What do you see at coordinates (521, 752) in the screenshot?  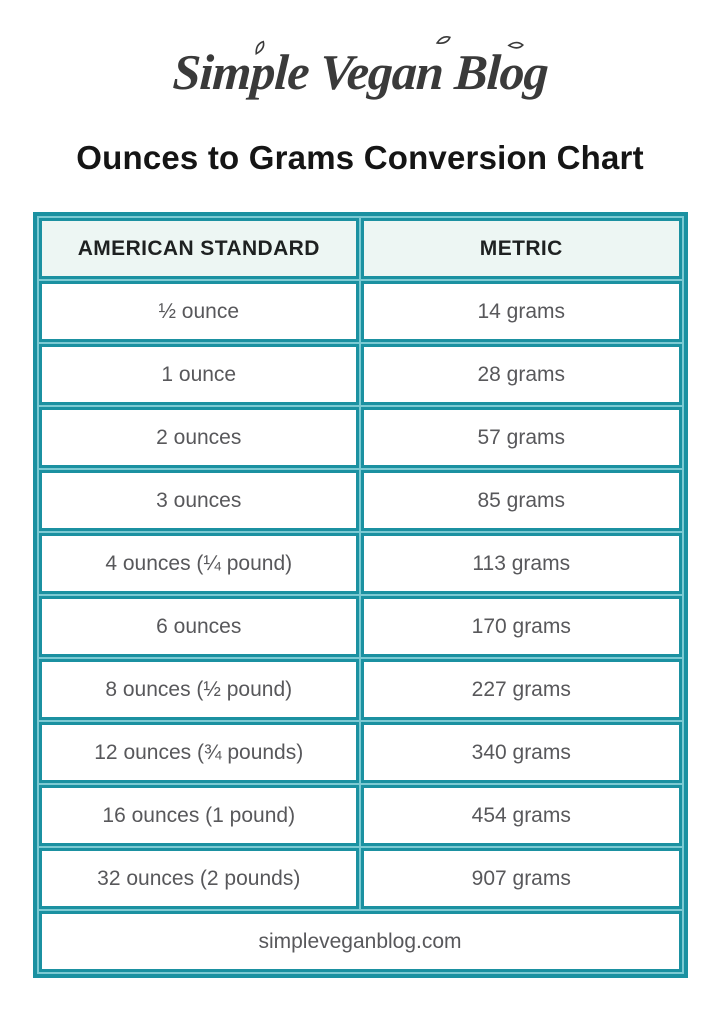 I see `metric-cell: 340 grams` at bounding box center [521, 752].